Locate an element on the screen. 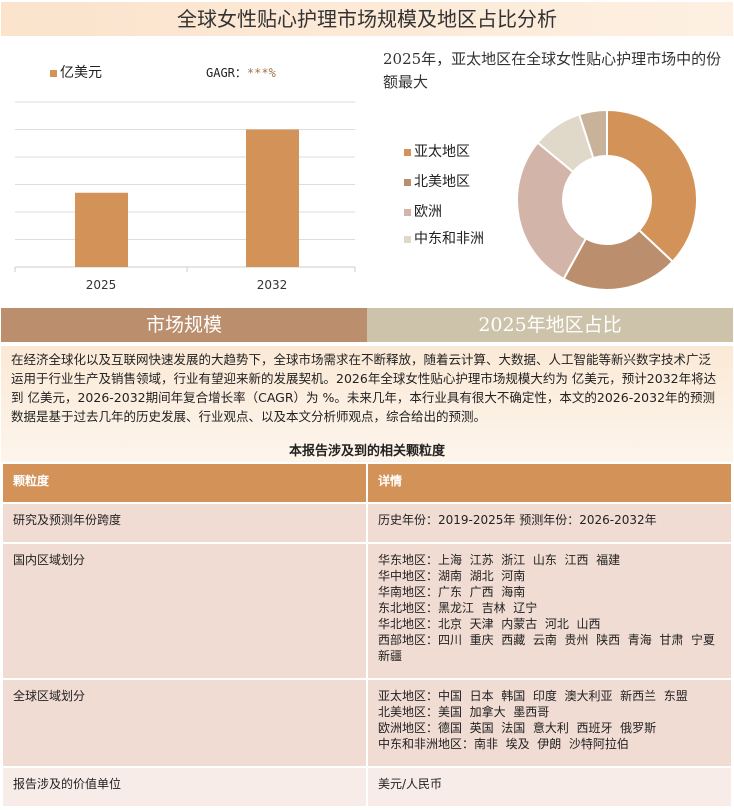 The width and height of the screenshot is (734, 810). donut-slice-亚太地区 is located at coordinates (652, 186).